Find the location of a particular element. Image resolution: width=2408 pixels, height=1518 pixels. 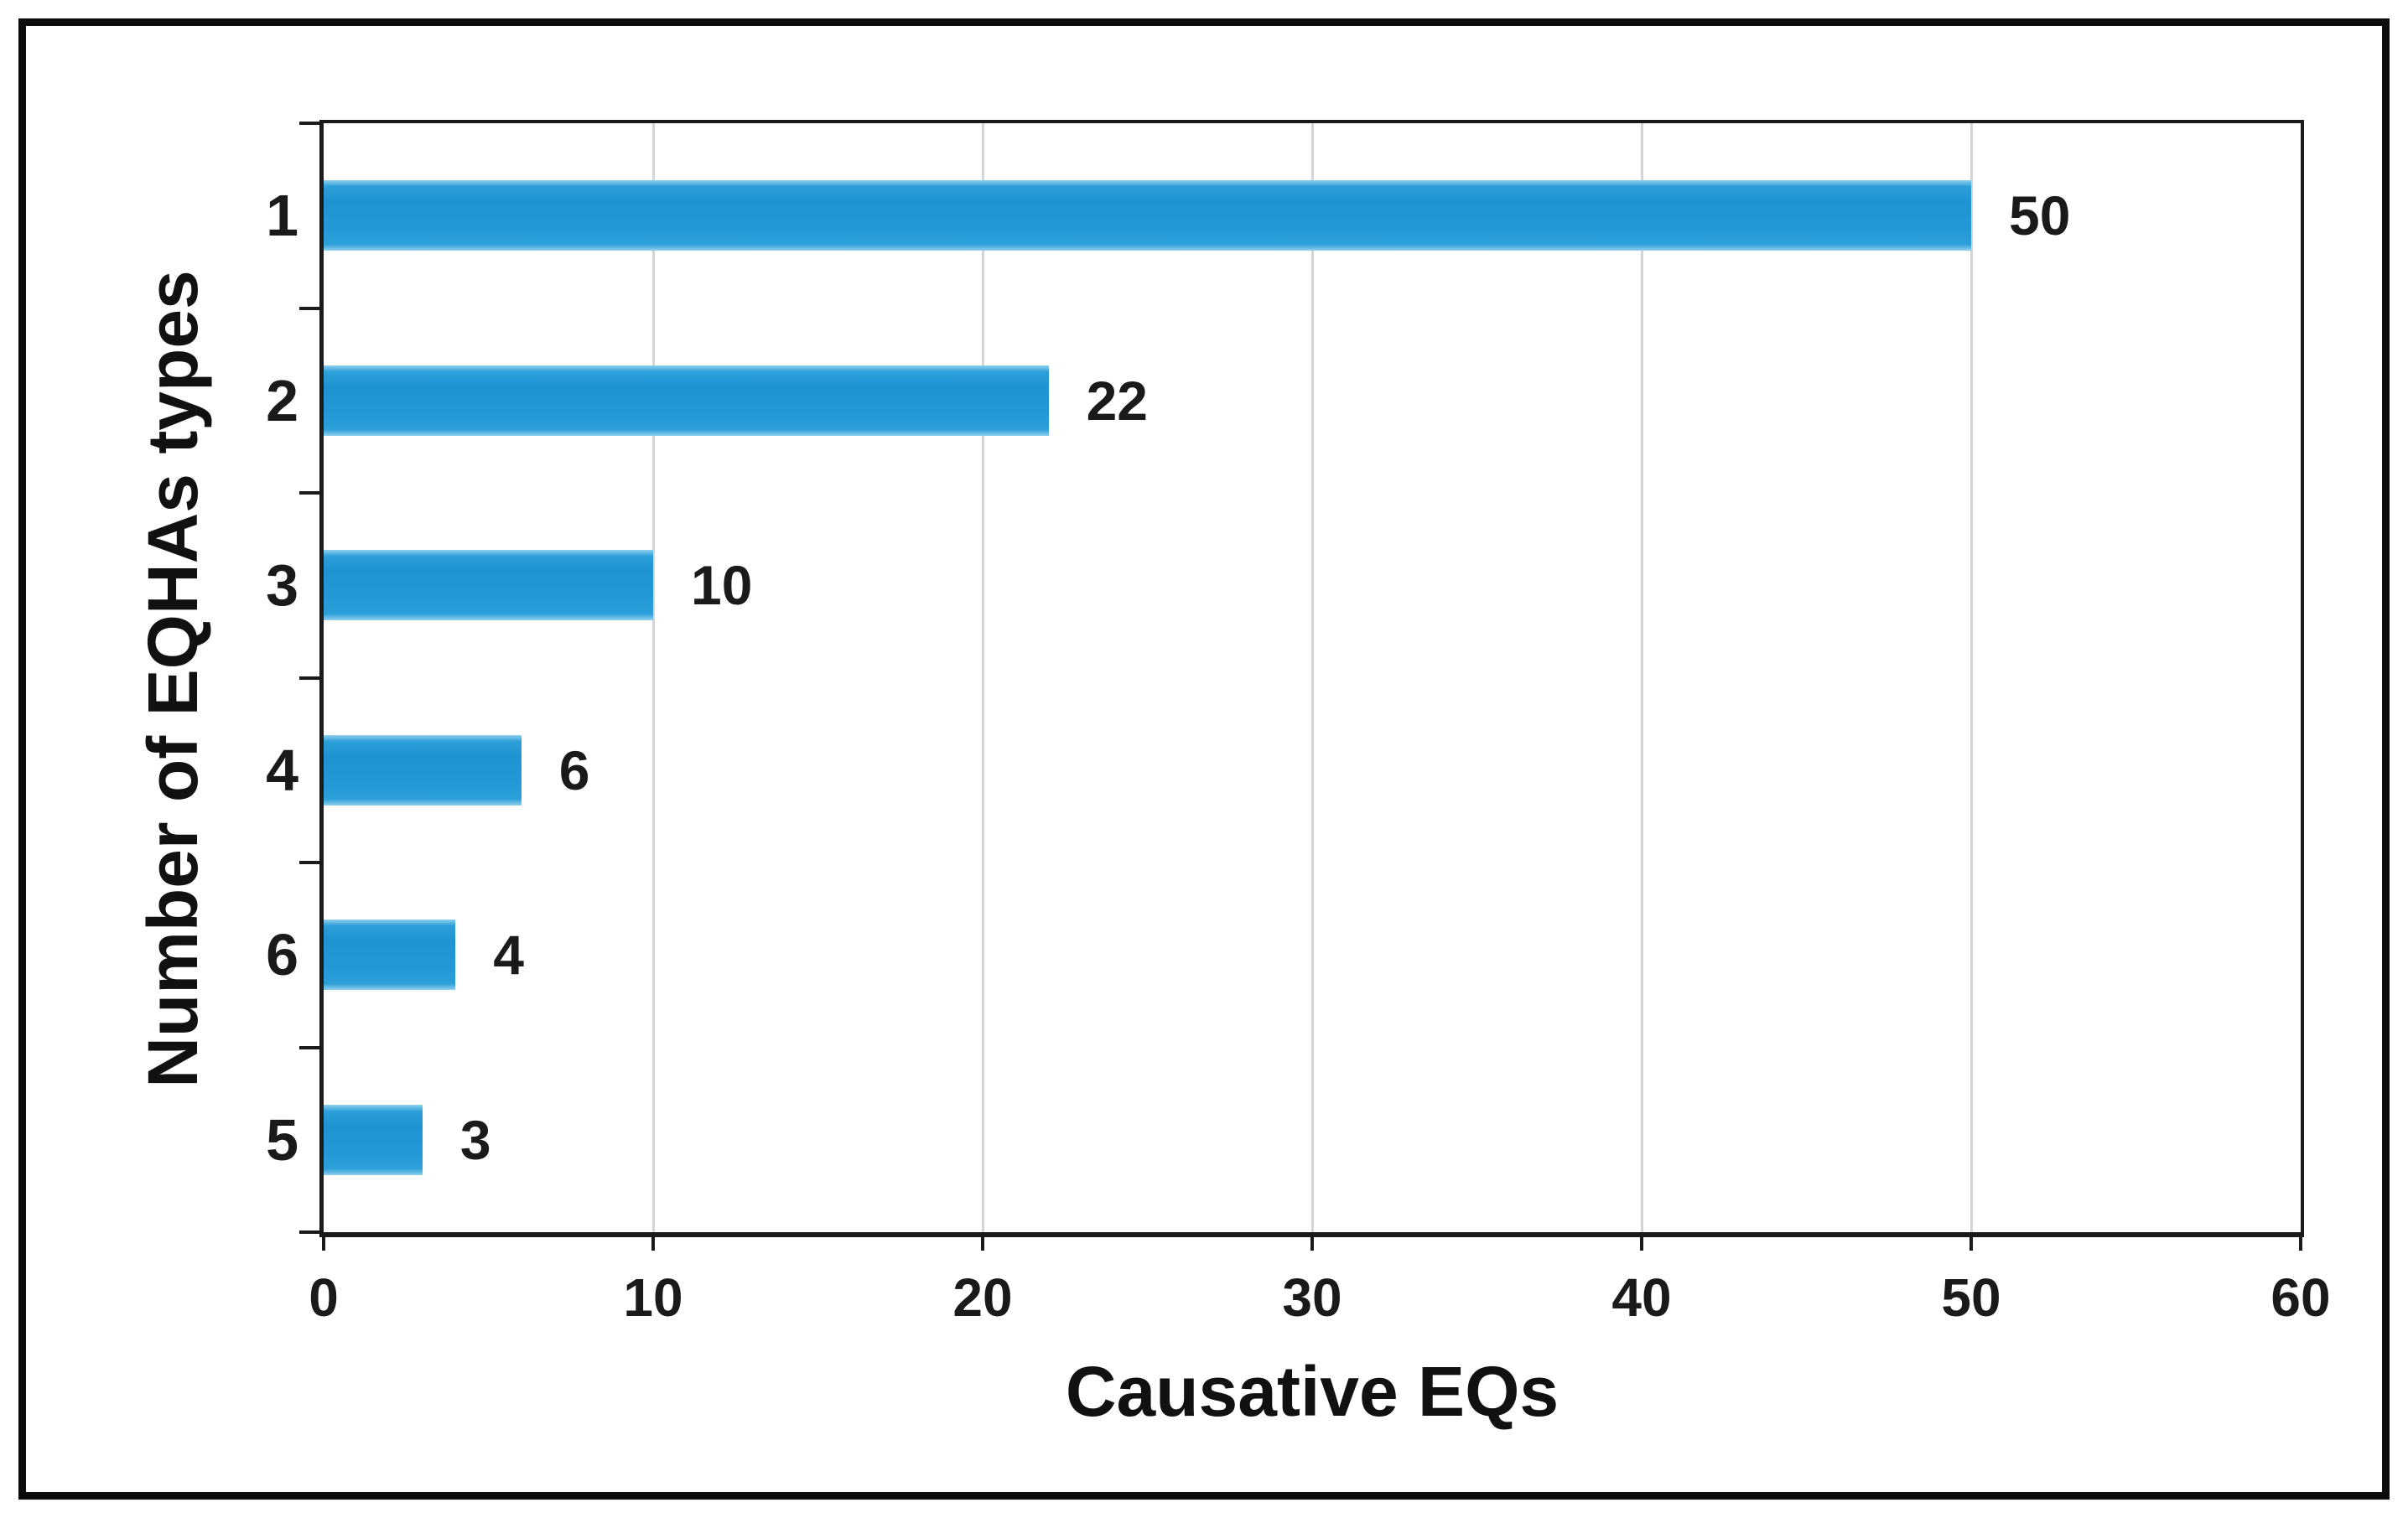

x-tick-label: 40 is located at coordinates (1641, 1298).